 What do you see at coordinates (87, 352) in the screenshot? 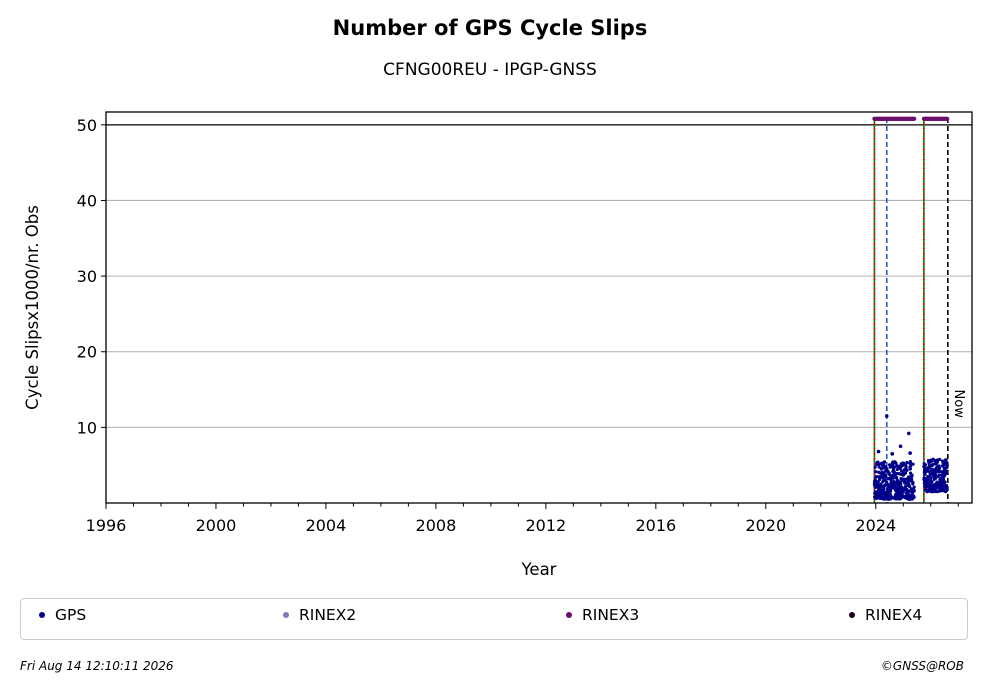
I see `y-tick-label: 20` at bounding box center [87, 352].